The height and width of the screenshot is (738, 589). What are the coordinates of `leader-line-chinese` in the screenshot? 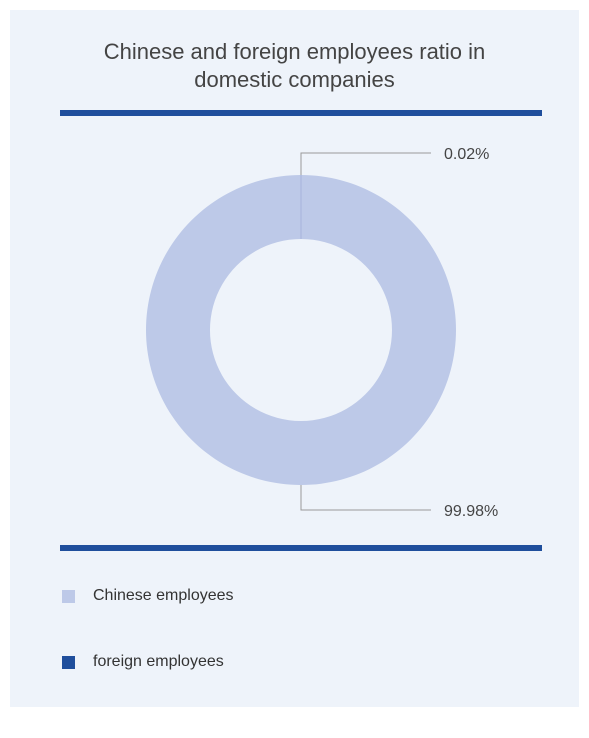 It's located at (365, 498).